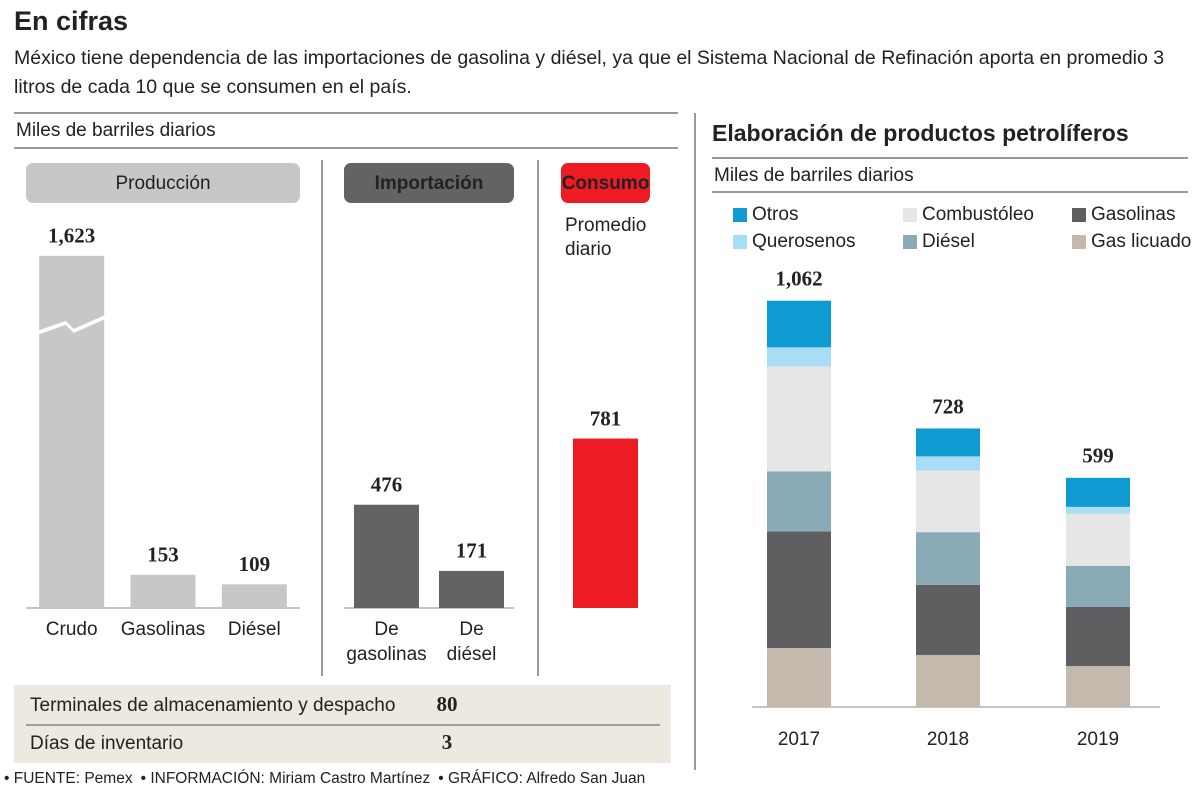  I want to click on category-label: De diésel, so click(472, 642).